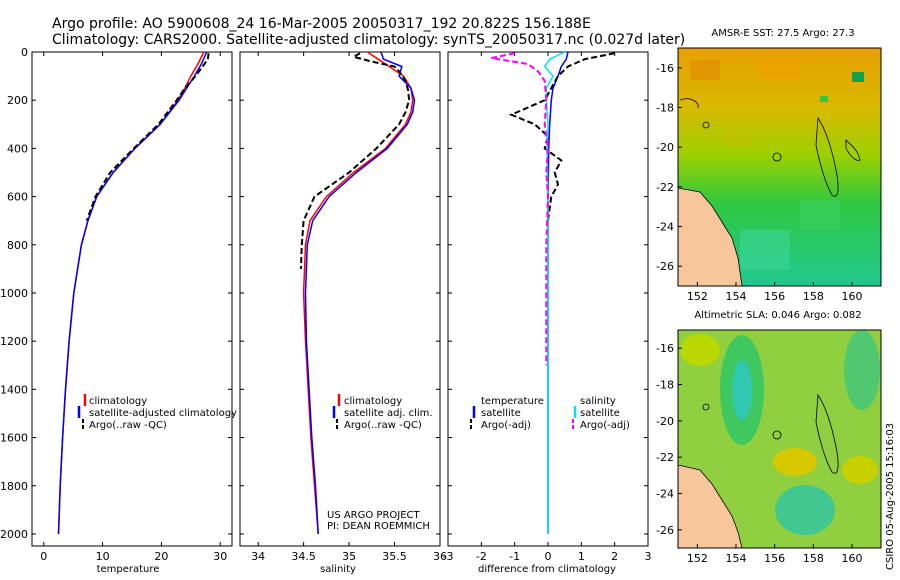  What do you see at coordinates (665, 348) in the screenshot?
I see `map-y-tick-label: -16` at bounding box center [665, 348].